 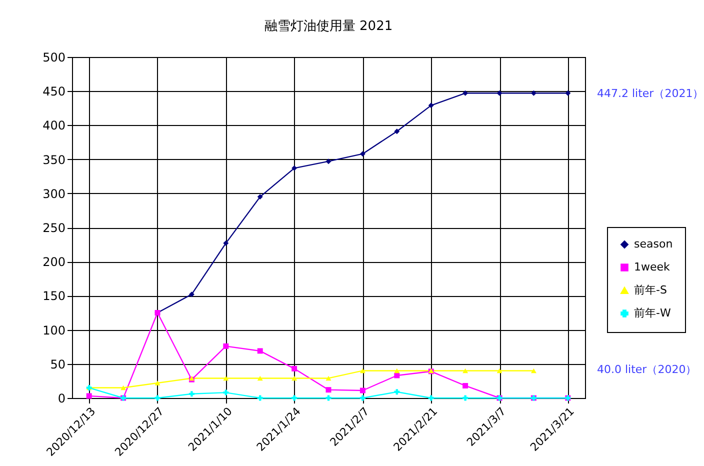 What do you see at coordinates (652, 267) in the screenshot?
I see `legend-label: 1week` at bounding box center [652, 267].